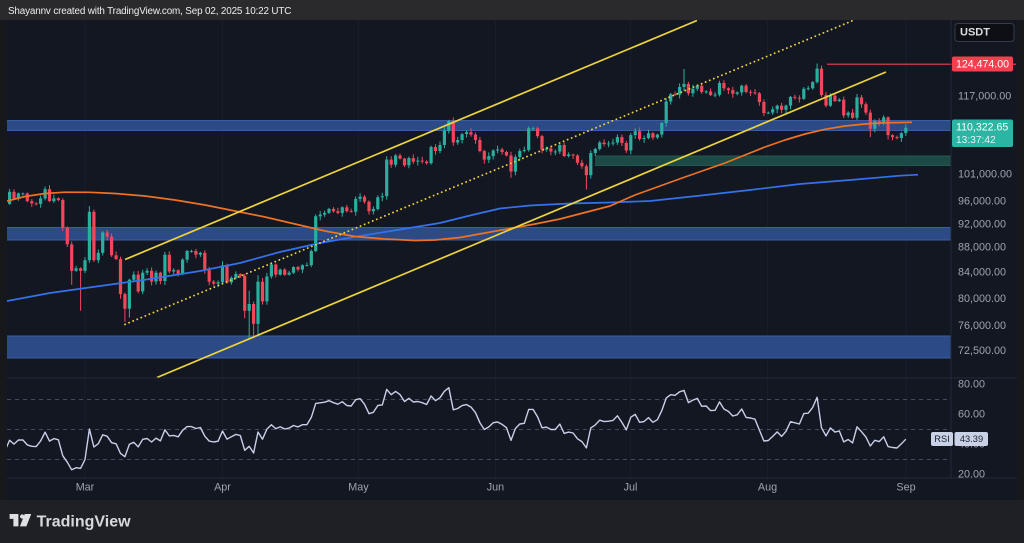  What do you see at coordinates (495, 488) in the screenshot?
I see `svg-text: Jun` at bounding box center [495, 488].